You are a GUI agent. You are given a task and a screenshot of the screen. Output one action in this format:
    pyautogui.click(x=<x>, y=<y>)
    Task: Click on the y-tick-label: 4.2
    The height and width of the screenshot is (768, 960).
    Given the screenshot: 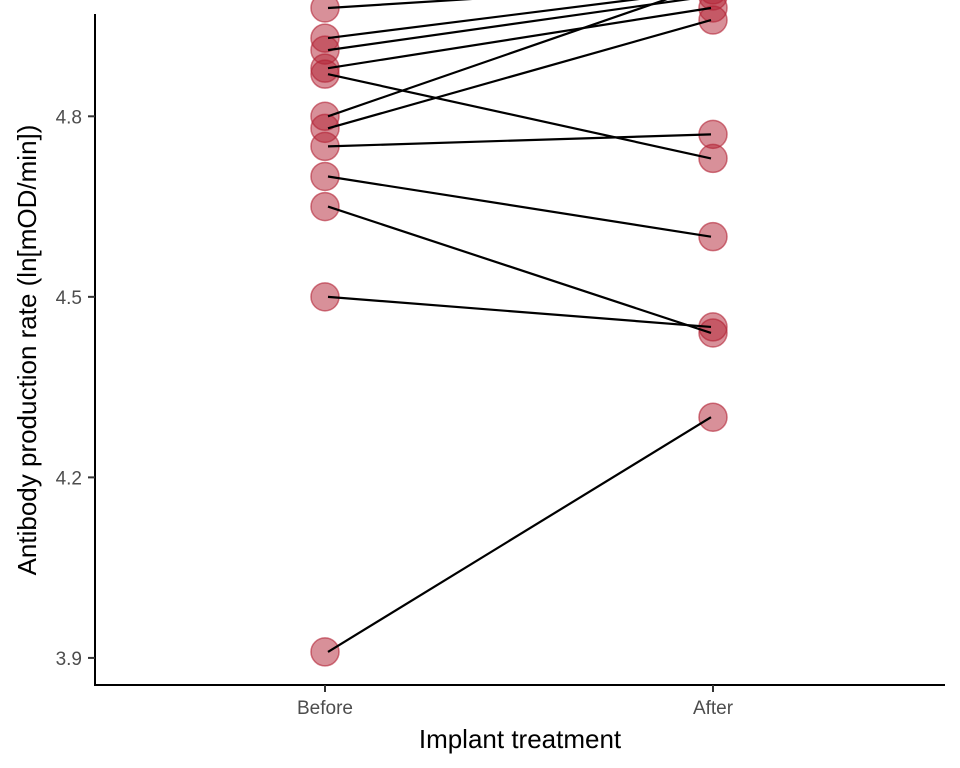 What is the action you would take?
    pyautogui.click(x=69, y=478)
    